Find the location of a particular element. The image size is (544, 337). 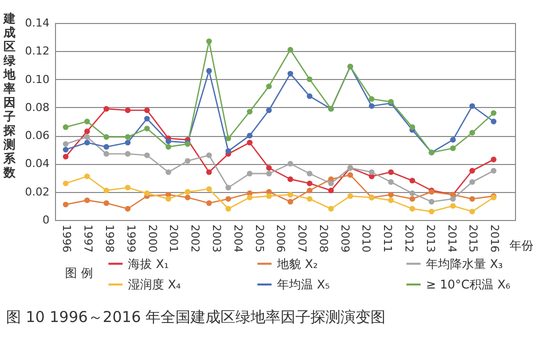

legend-label: 地貌 X₂ is located at coordinates (297, 263).